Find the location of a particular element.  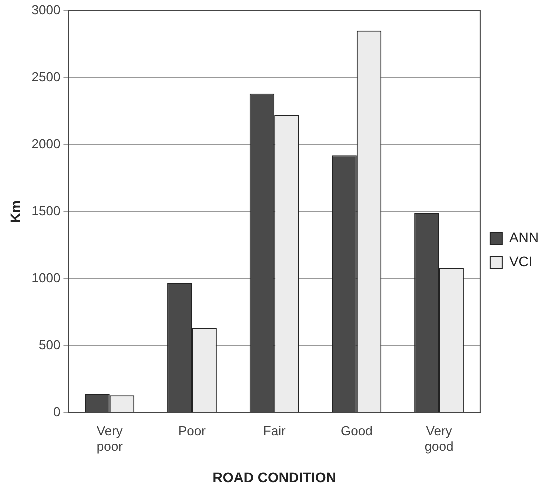

legend-label: VCI is located at coordinates (521, 261).